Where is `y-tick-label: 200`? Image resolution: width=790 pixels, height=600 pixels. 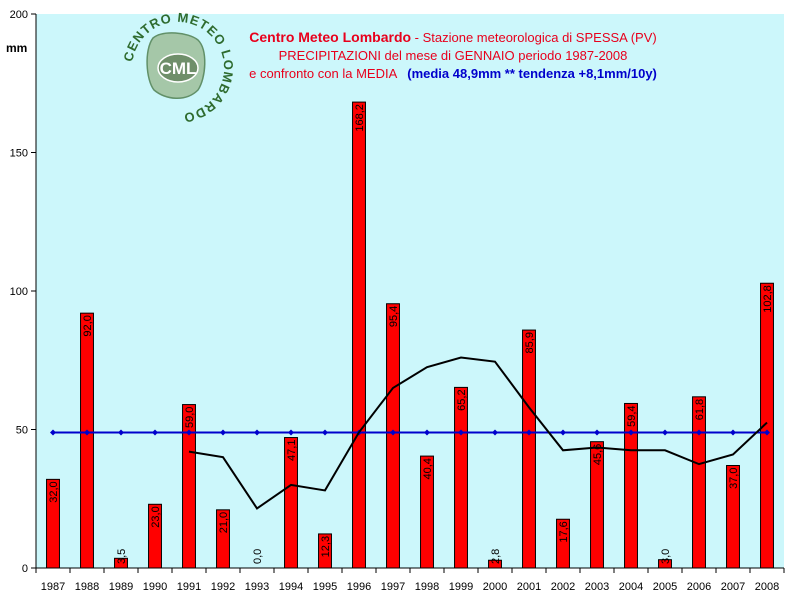
y-tick-label: 200 is located at coordinates (19, 15).